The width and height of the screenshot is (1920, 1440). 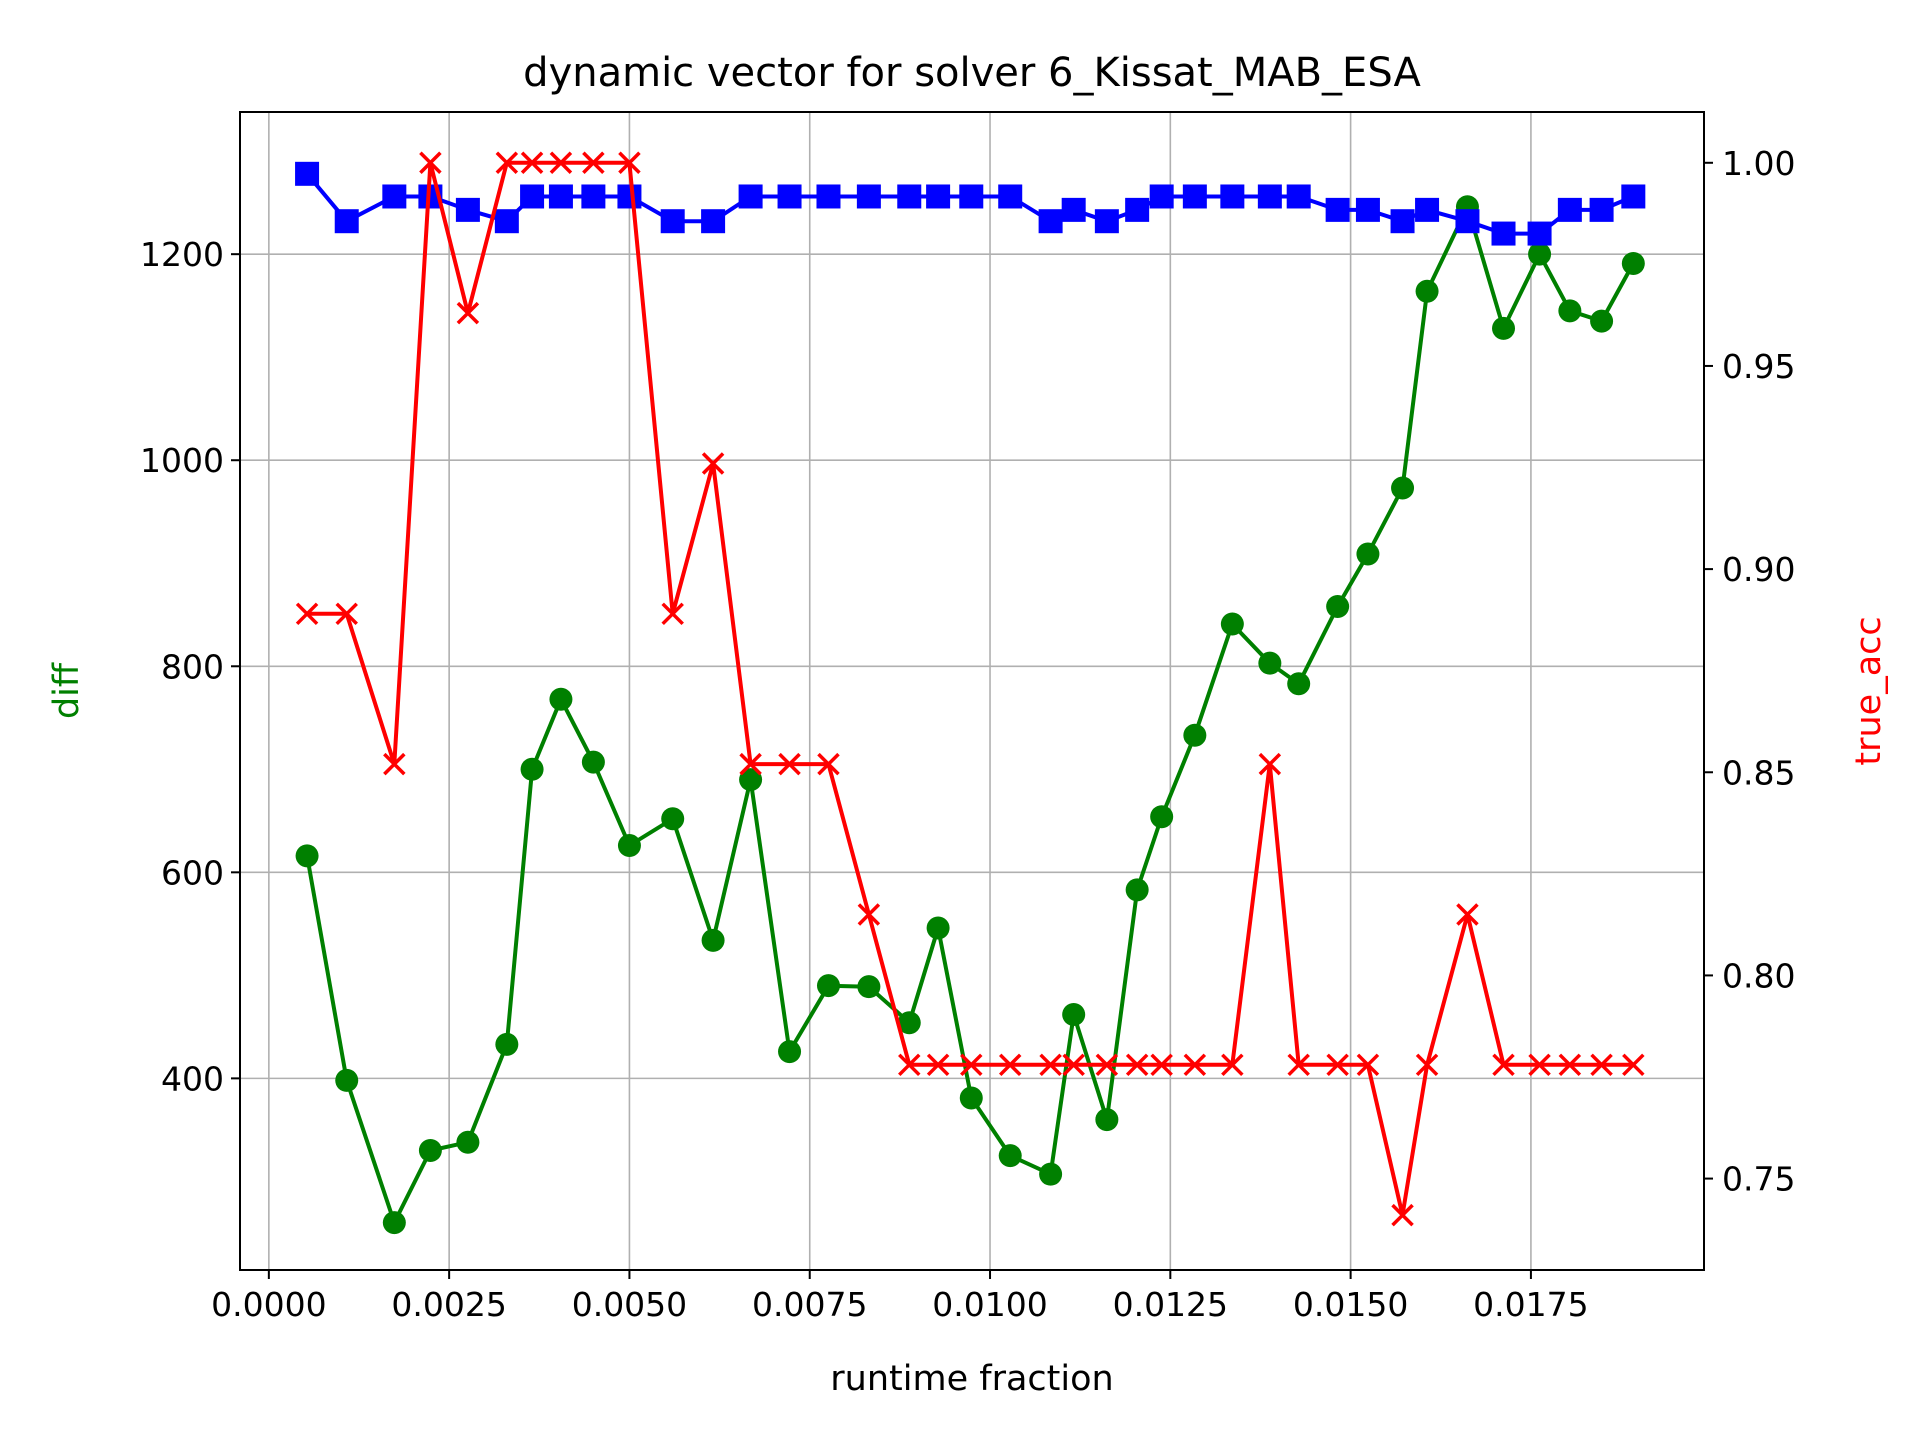 What do you see at coordinates (1758, 1179) in the screenshot?
I see `y-right-tick-label: 0.75` at bounding box center [1758, 1179].